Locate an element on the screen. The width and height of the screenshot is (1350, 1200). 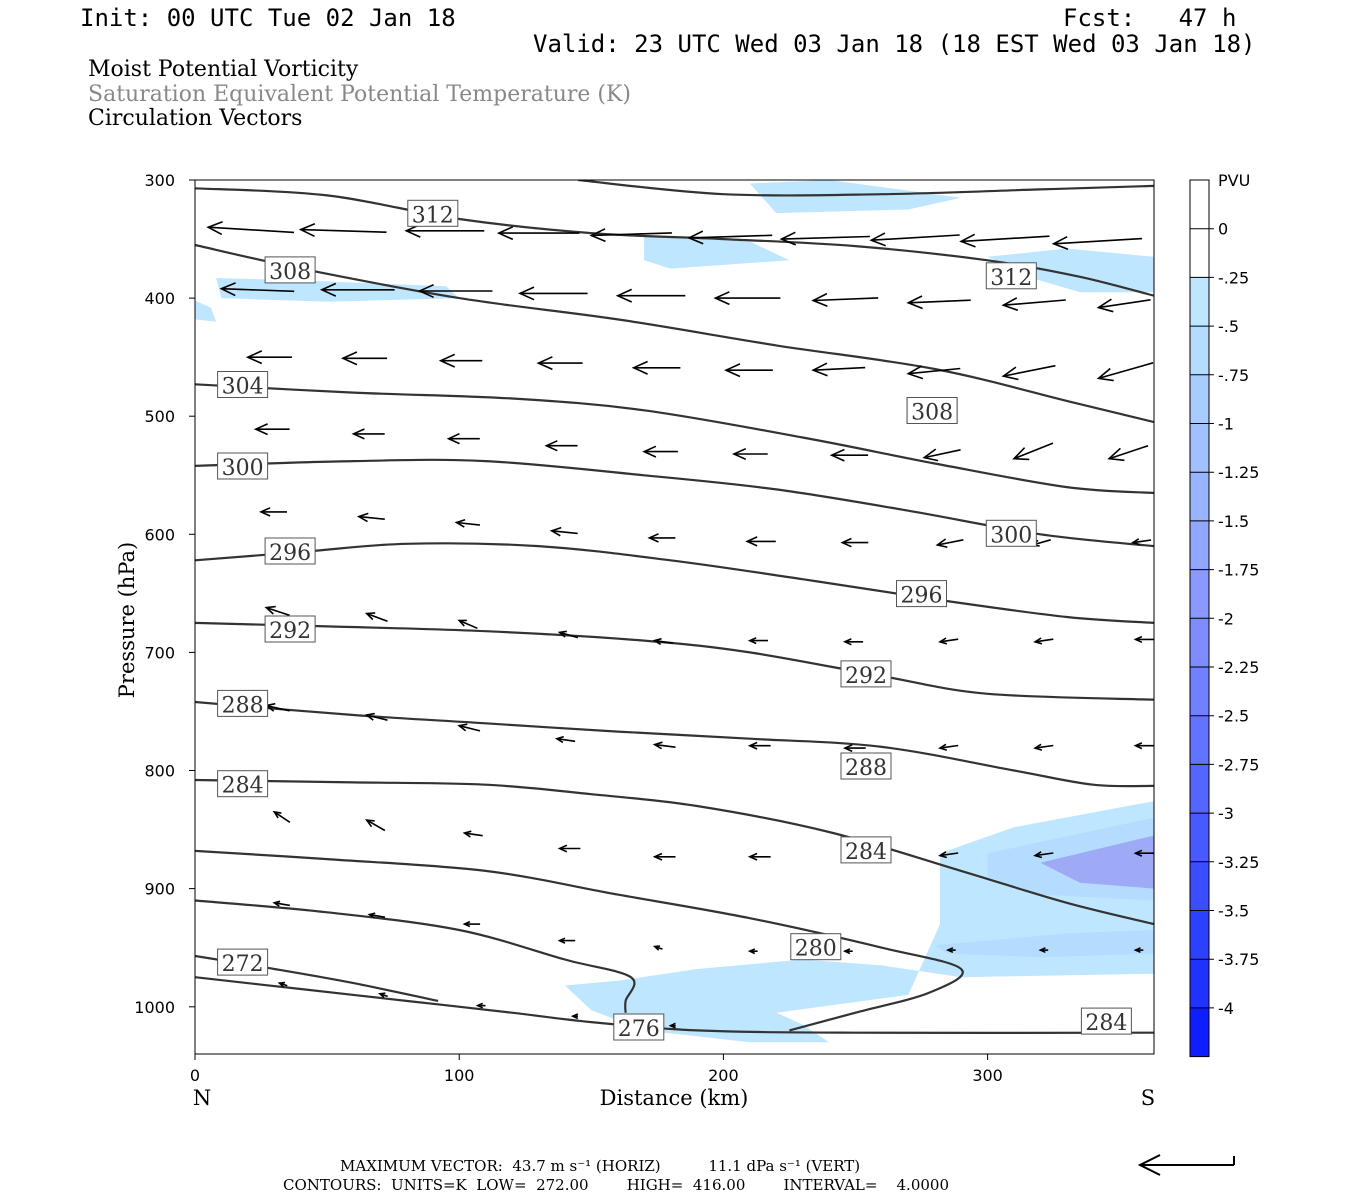
y-axis-label: Pressure (hPa) is located at coordinates (127, 620).